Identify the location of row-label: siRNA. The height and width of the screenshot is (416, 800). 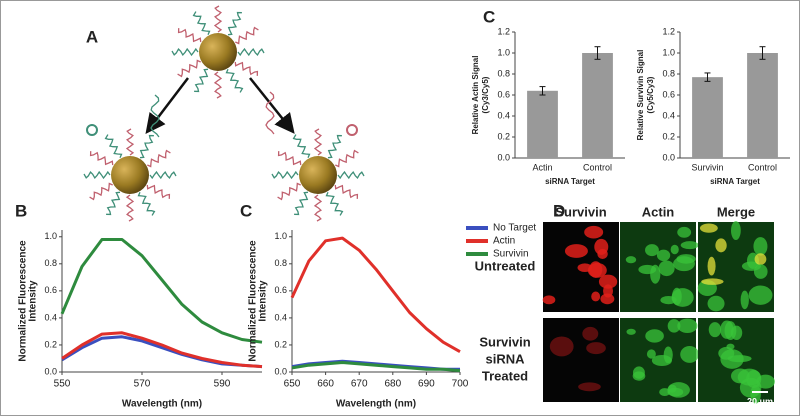
(505, 358).